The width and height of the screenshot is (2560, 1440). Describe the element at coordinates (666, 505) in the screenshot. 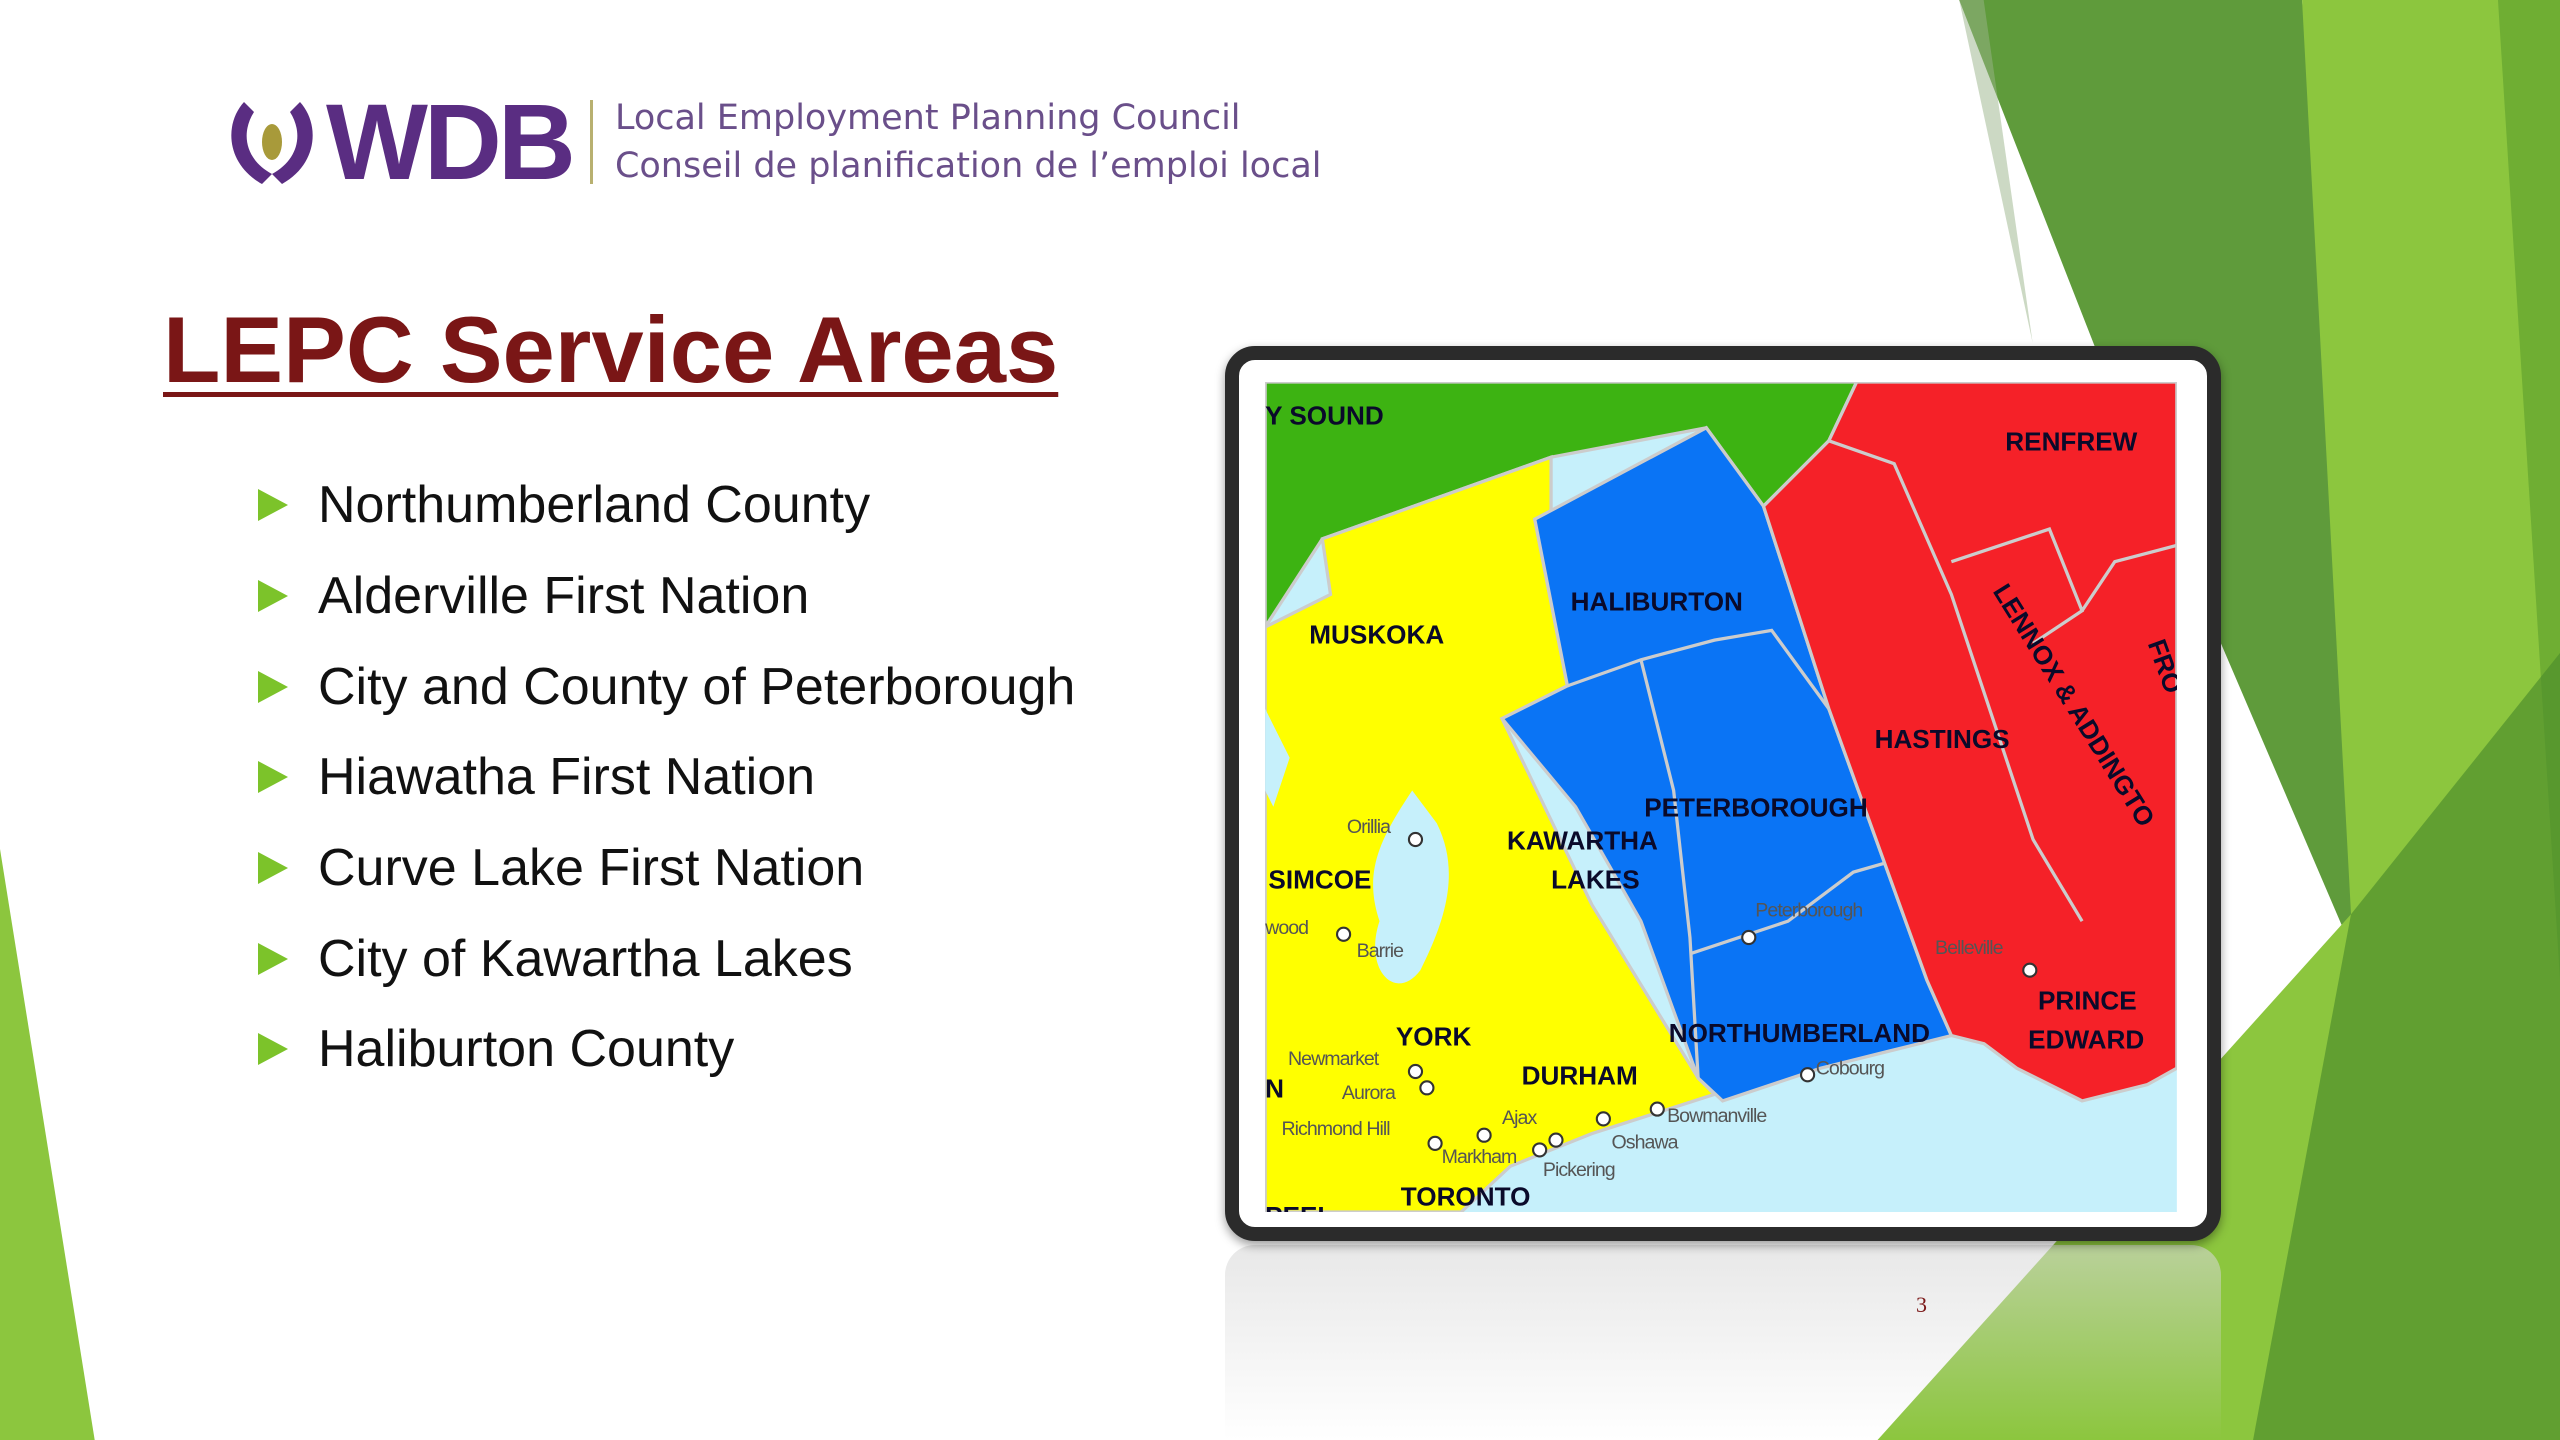

I see `list-item: Northumberland County` at that location.